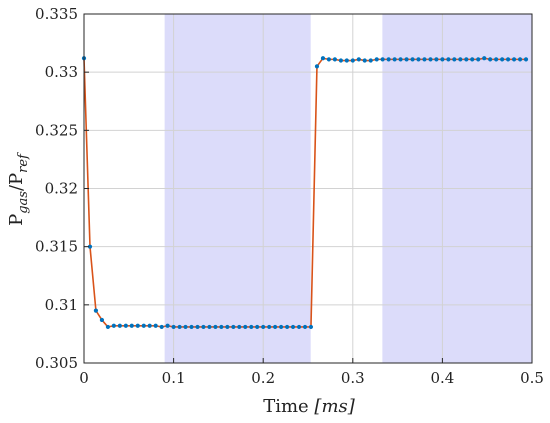 The image size is (550, 423). I want to click on x-tick-label: 0, so click(84, 378).